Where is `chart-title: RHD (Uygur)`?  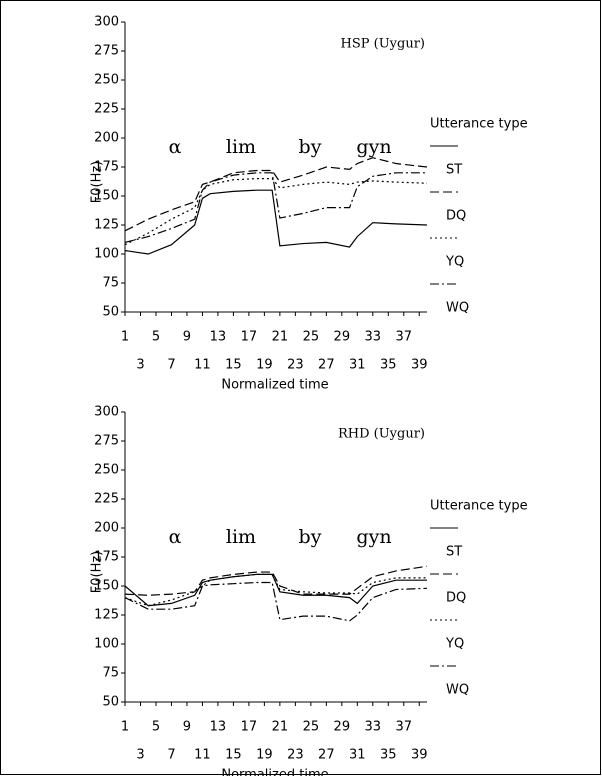
chart-title: RHD (Uygur) is located at coordinates (381, 434).